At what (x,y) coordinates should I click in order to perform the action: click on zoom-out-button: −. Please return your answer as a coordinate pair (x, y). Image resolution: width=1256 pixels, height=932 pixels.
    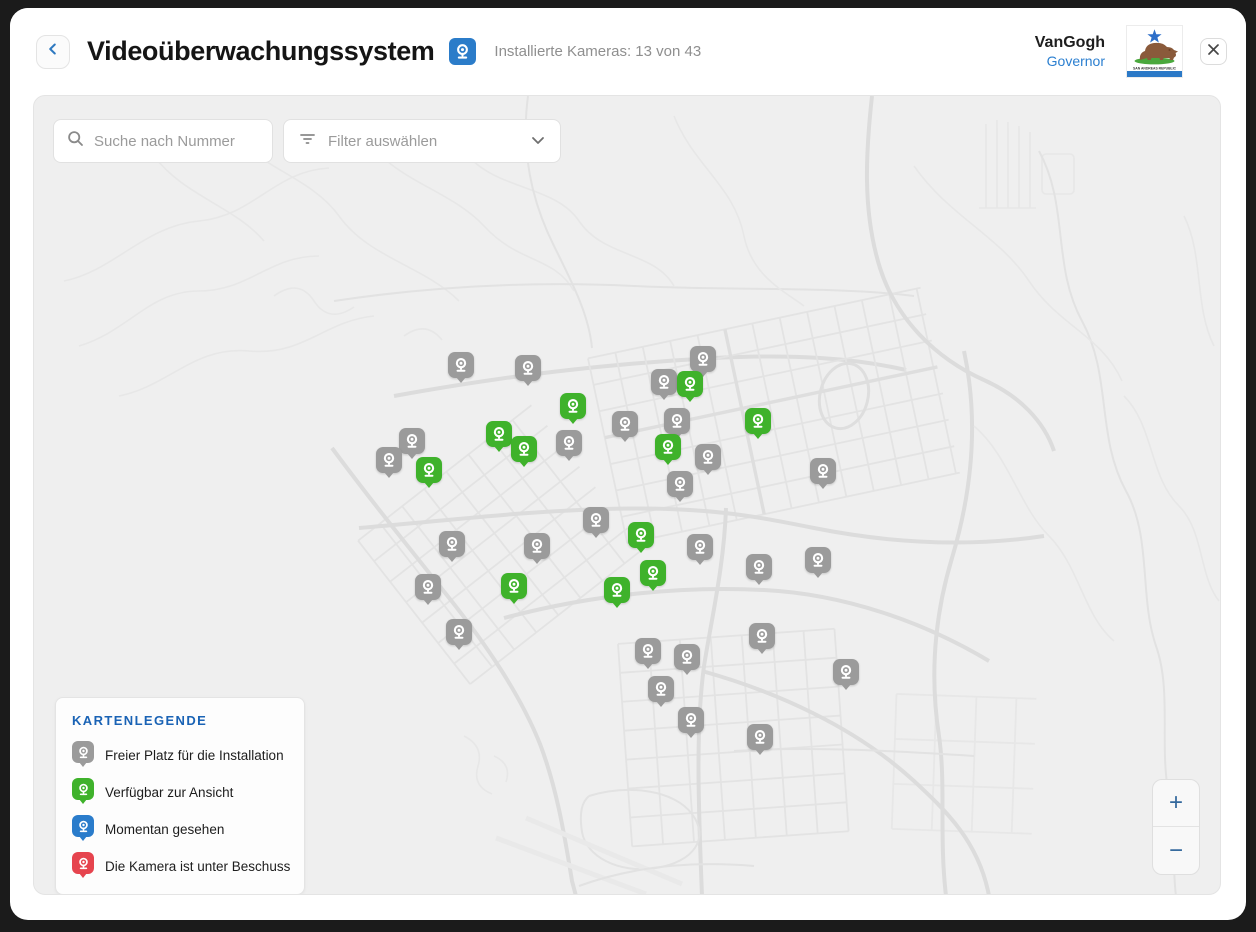
    Looking at the image, I should click on (1176, 850).